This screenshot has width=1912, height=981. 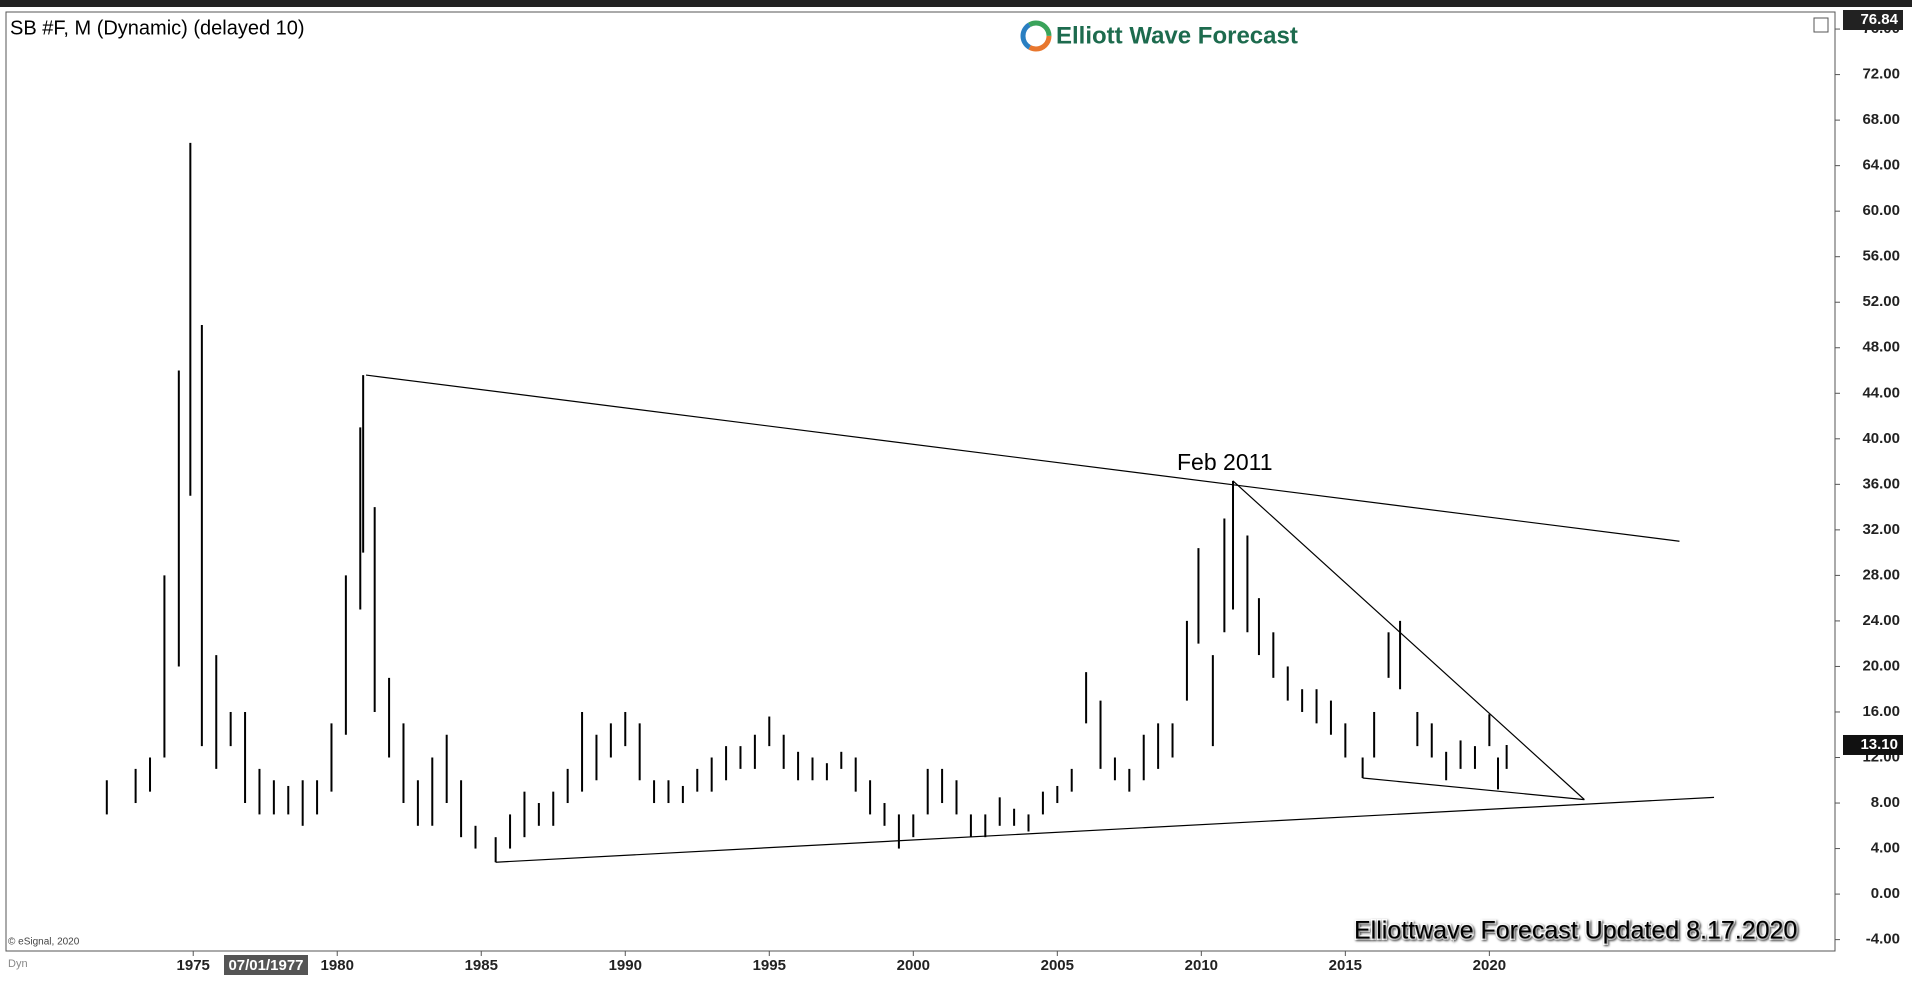 I want to click on y-tick-label: 64.00, so click(x=1881, y=165).